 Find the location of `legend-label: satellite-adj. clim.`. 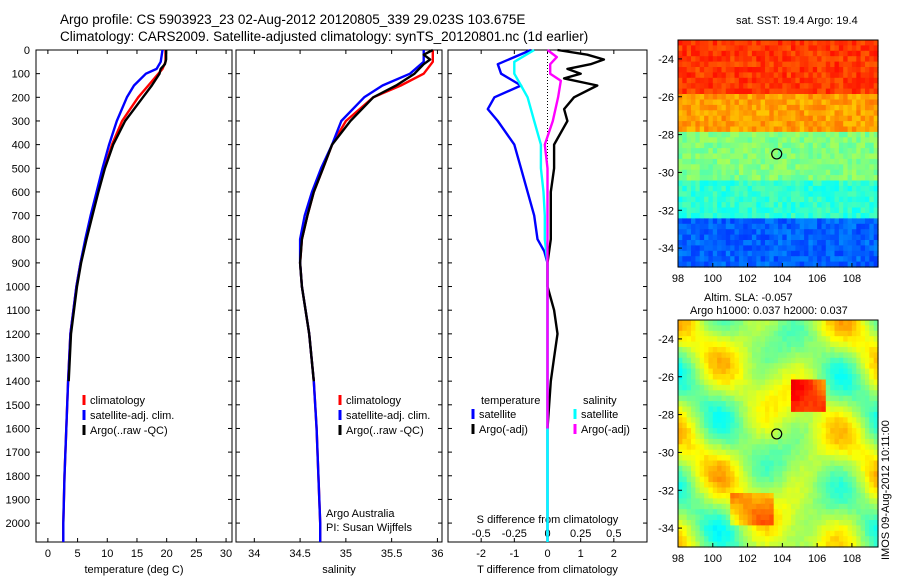

legend-label: satellite-adj. clim. is located at coordinates (388, 416).